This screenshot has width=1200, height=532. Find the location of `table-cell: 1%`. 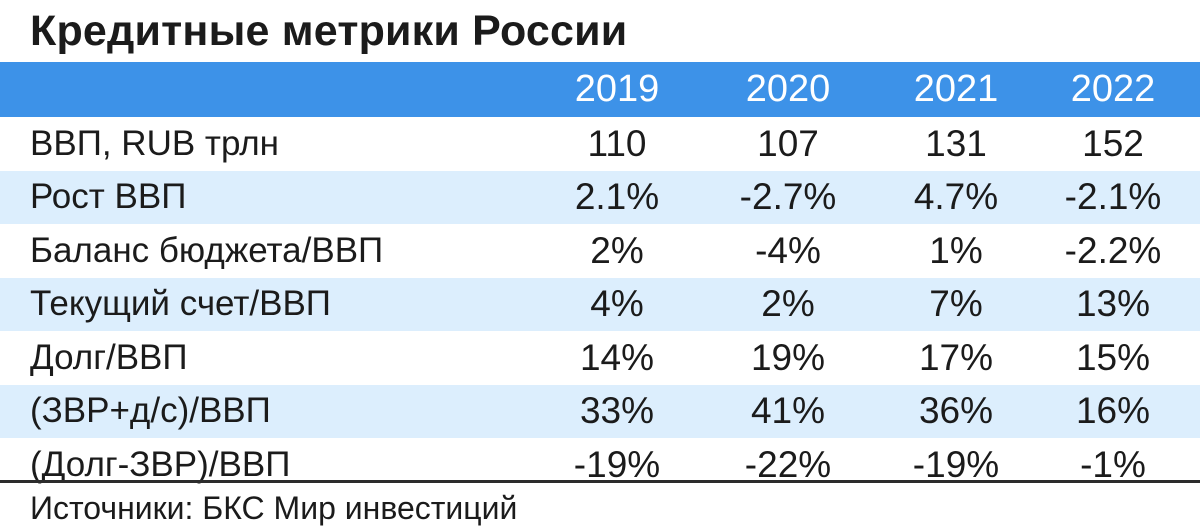

table-cell: 1% is located at coordinates (956, 250).